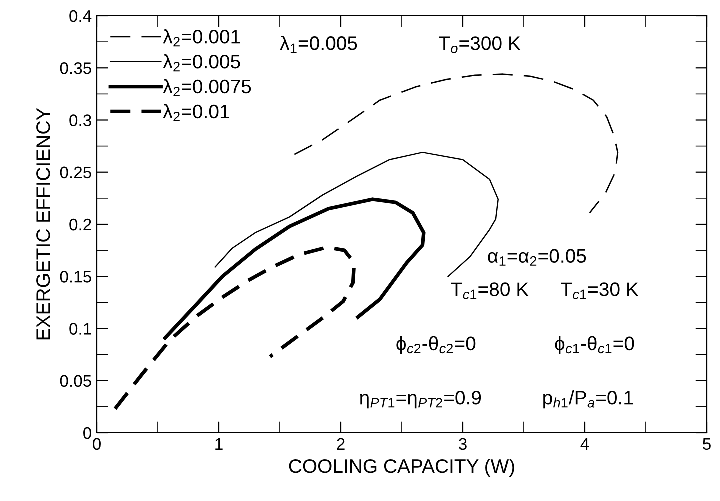 Image resolution: width=720 pixels, height=501 pixels. I want to click on y-tick-label: 0.1, so click(81, 329).